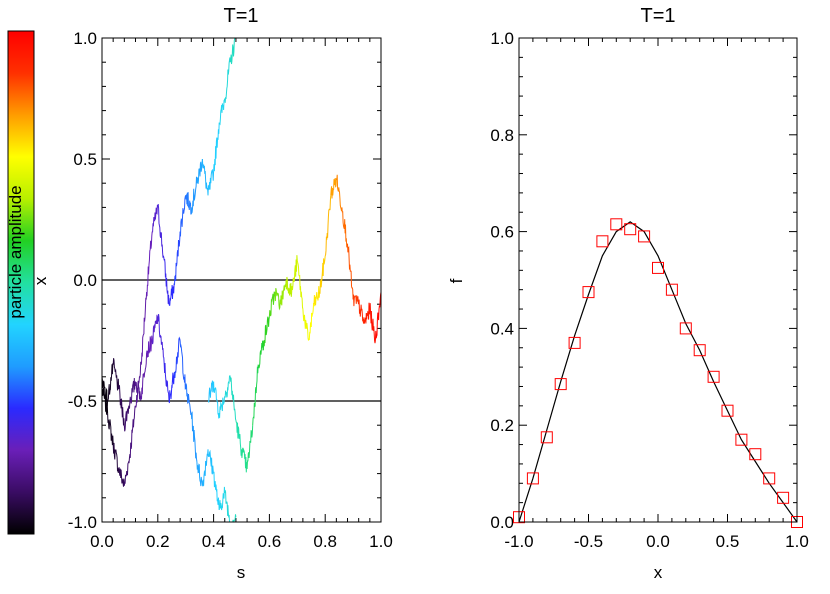 The height and width of the screenshot is (594, 830). Describe the element at coordinates (82, 522) in the screenshot. I see `left-chart-y-tick-label: -1.0` at that location.